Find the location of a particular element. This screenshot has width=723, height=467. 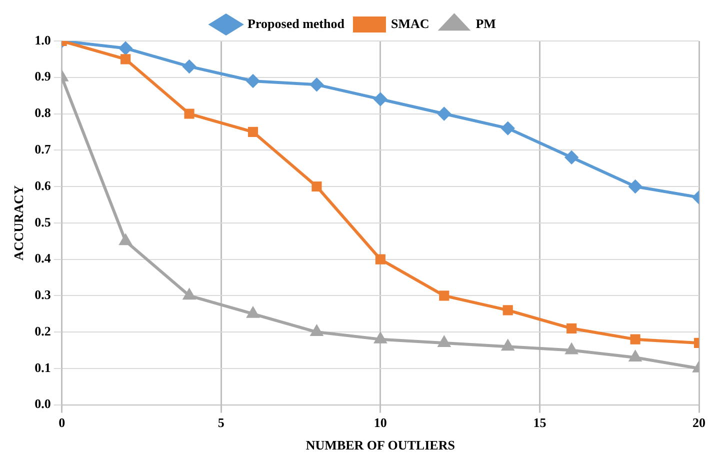

y-tick-label: 0.7 is located at coordinates (43, 149).